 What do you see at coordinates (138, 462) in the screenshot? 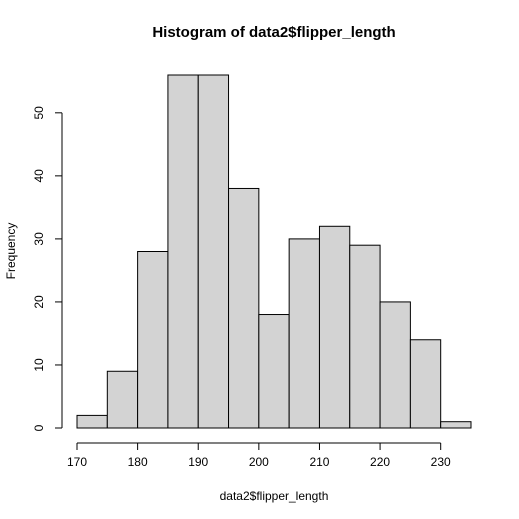
I see `x-tick-label: 180` at bounding box center [138, 462].